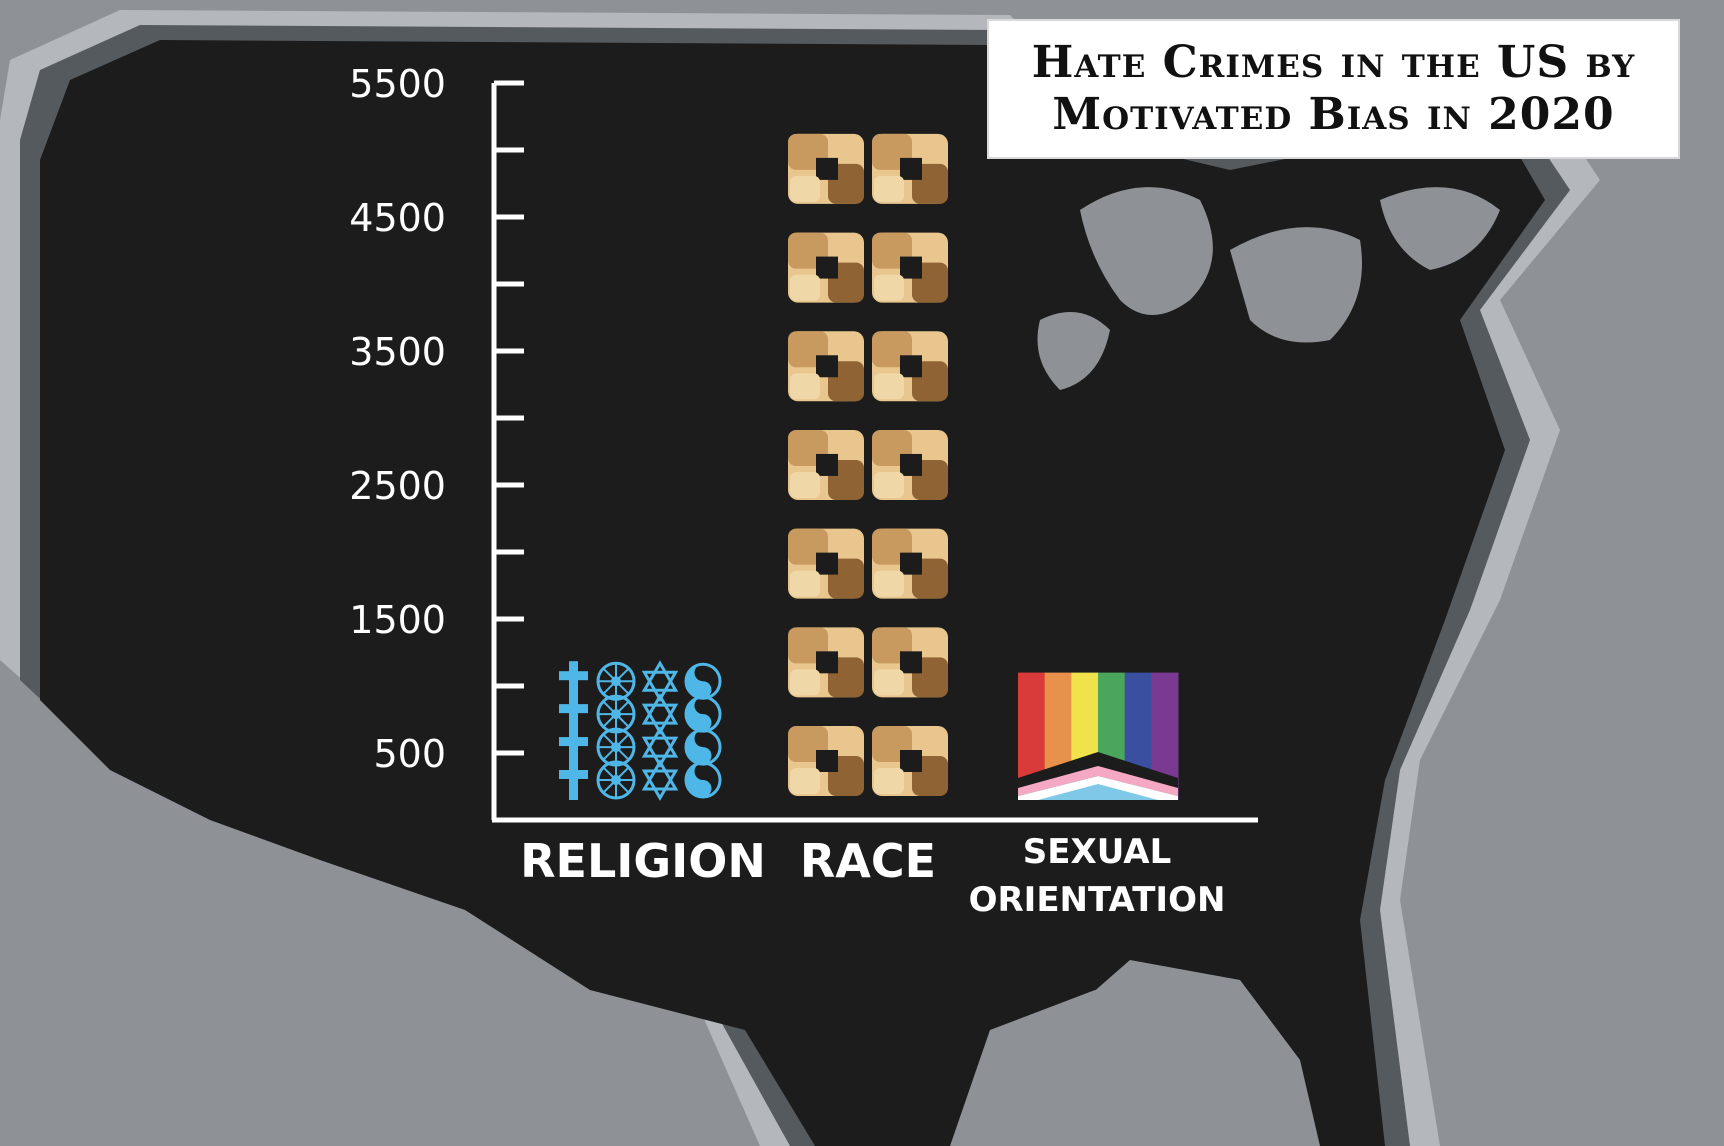  Describe the element at coordinates (1160, 1053) in the screenshot. I see `gulf-shape` at that location.